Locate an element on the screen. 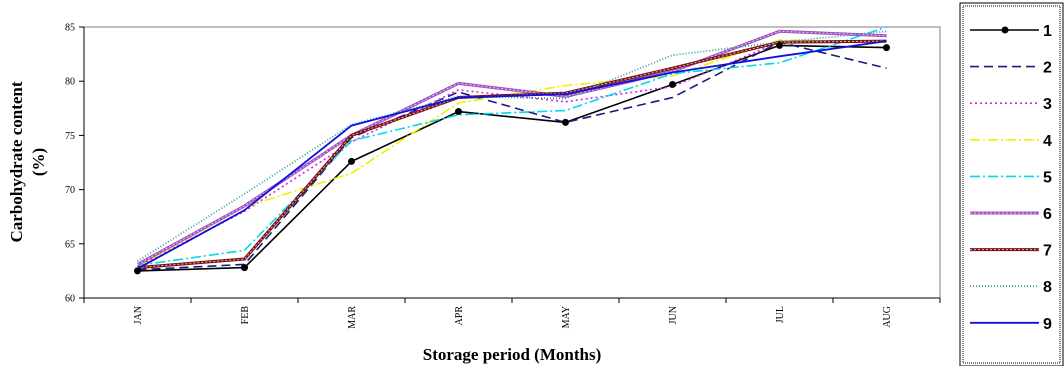 The height and width of the screenshot is (366, 1064). legend-box-inner is located at coordinates (1011, 184).